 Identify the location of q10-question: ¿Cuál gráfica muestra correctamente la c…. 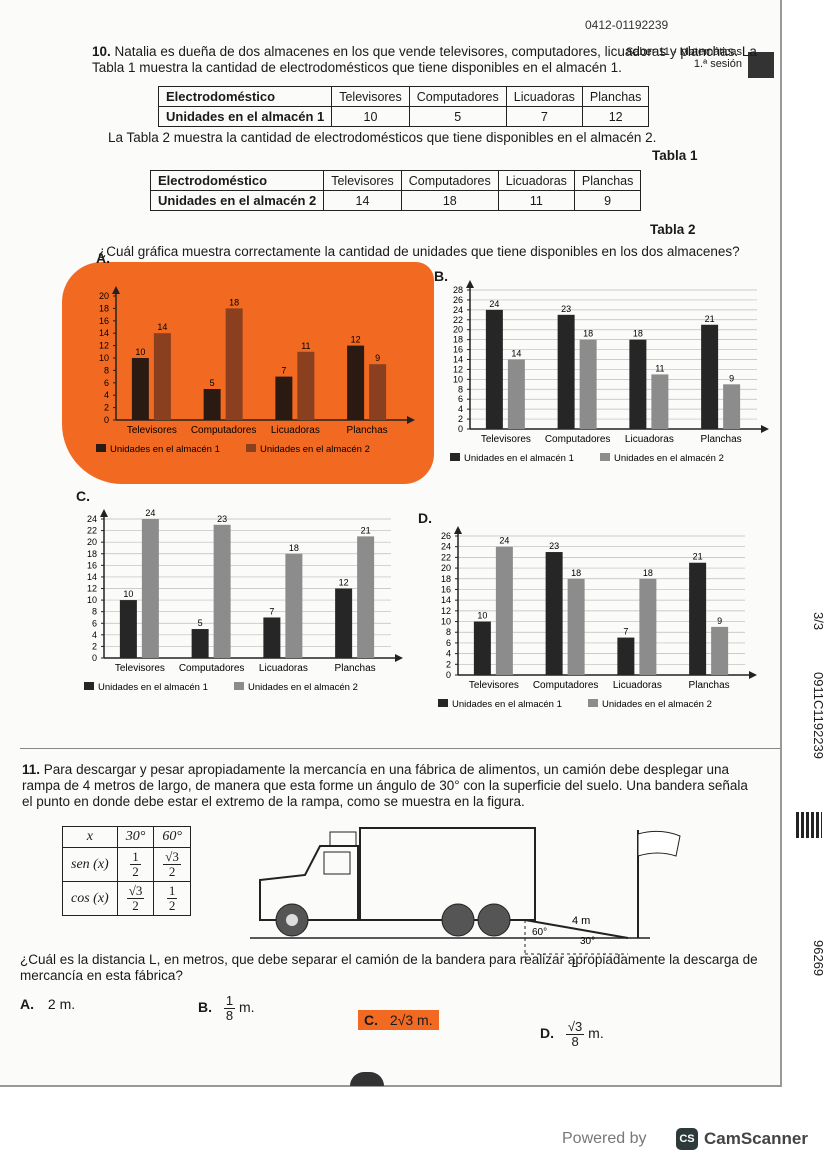
(419, 251).